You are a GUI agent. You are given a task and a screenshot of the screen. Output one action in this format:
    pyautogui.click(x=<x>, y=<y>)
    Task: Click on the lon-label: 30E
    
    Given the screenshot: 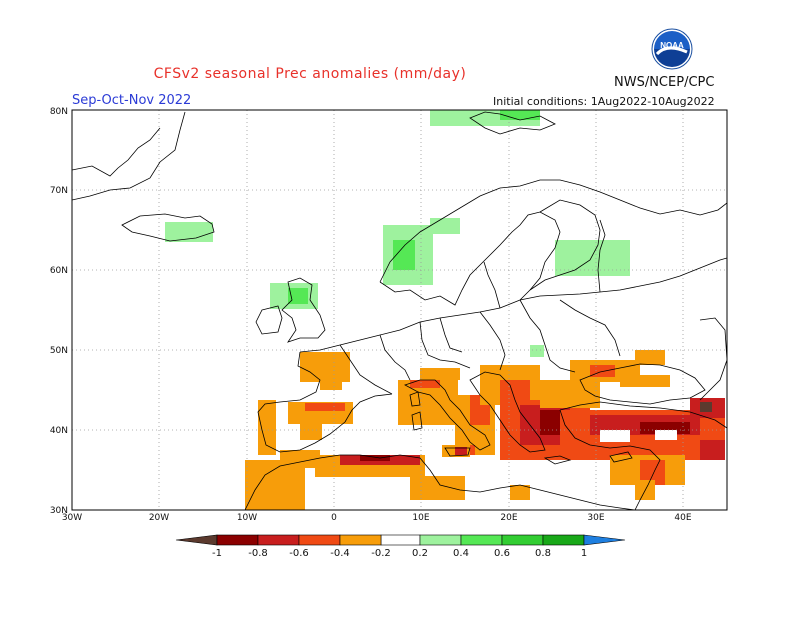 What is the action you would take?
    pyautogui.click(x=595, y=518)
    